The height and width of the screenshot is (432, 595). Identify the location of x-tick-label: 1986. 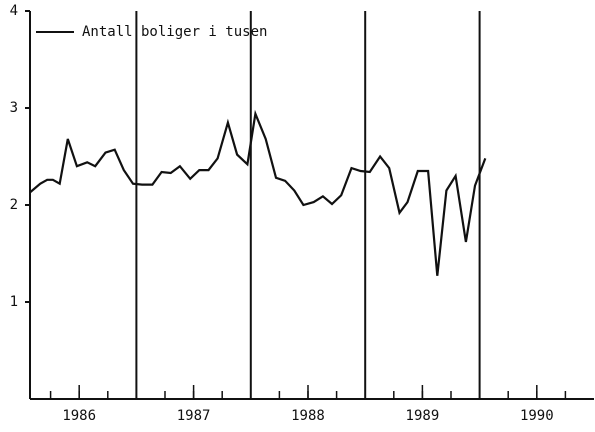
(79, 416).